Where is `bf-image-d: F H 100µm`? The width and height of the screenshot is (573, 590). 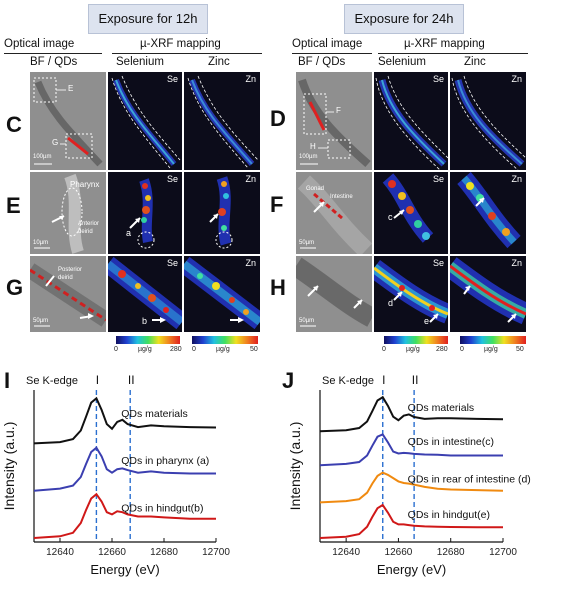 bf-image-d: F H 100µm is located at coordinates (334, 121).